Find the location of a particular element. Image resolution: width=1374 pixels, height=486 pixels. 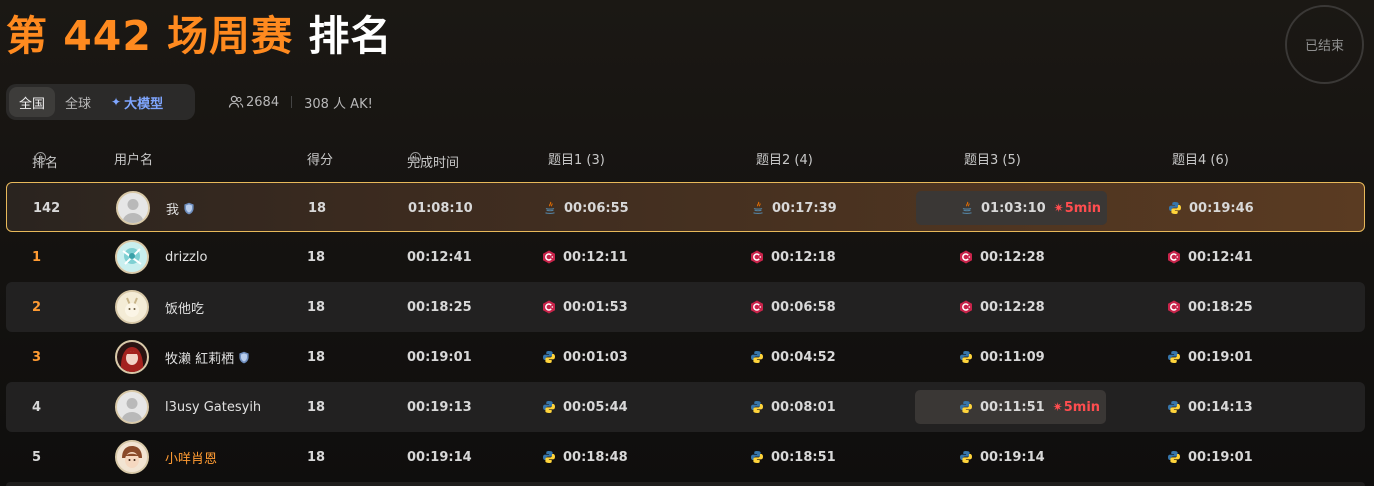

col-q3: 题目3 (5) is located at coordinates (992, 160).